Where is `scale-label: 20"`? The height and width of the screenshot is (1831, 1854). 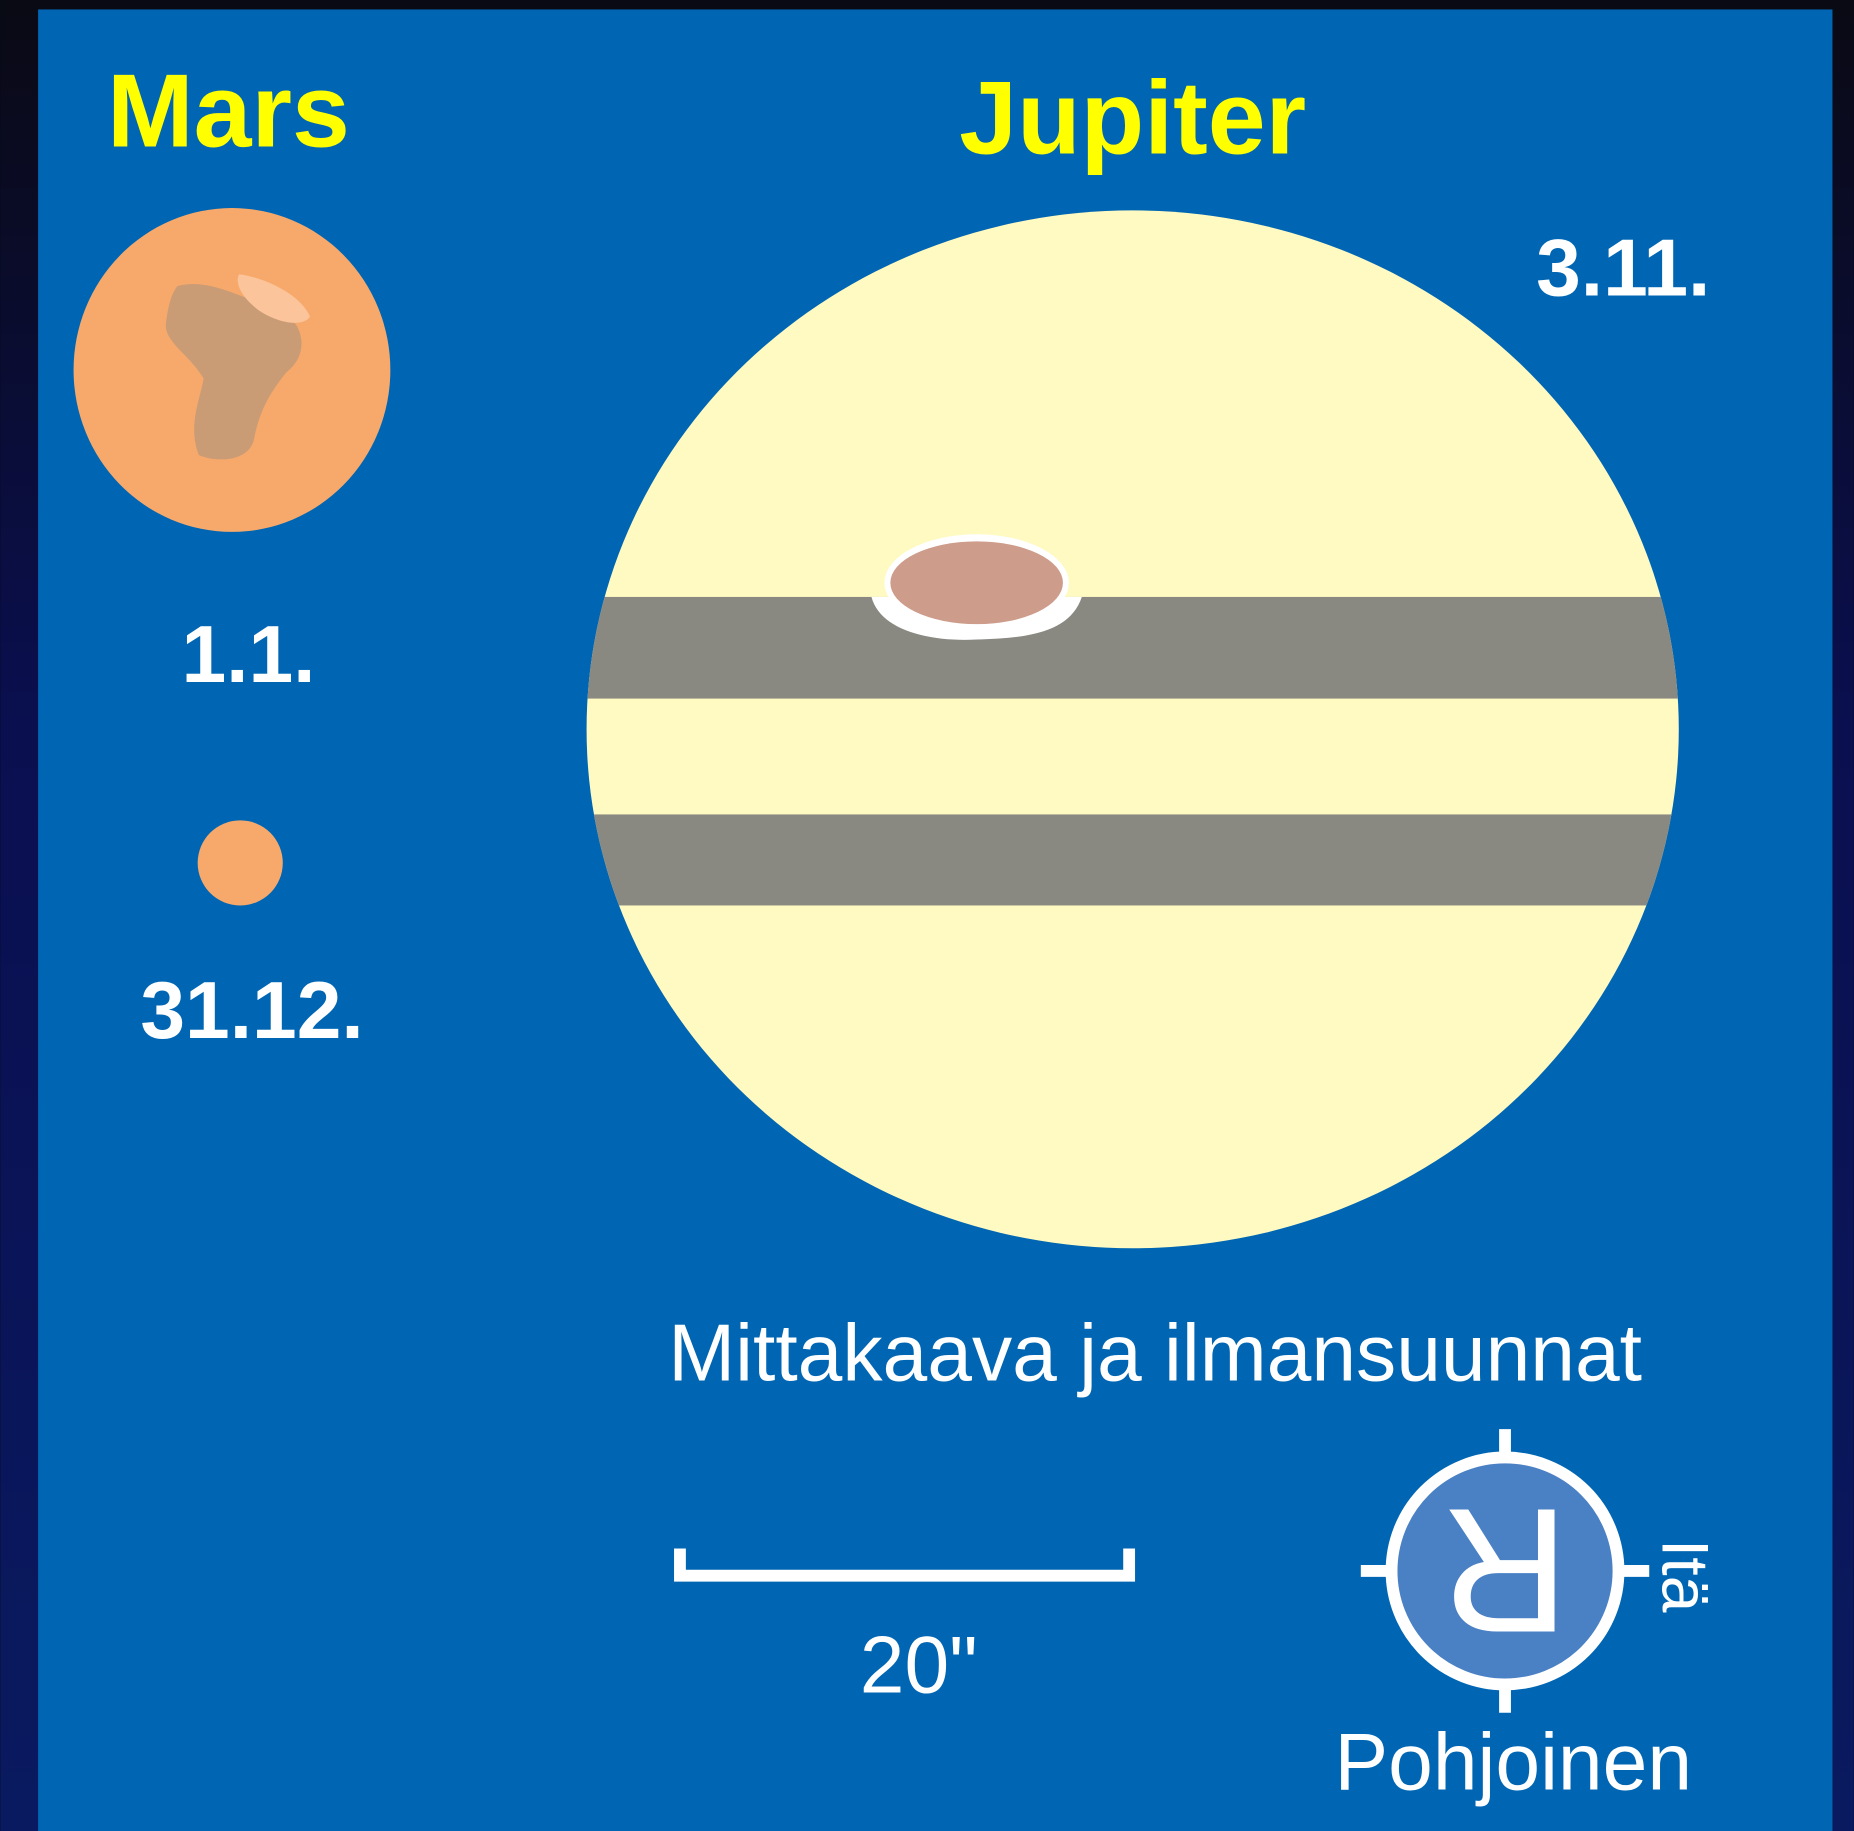 scale-label: 20" is located at coordinates (919, 1666).